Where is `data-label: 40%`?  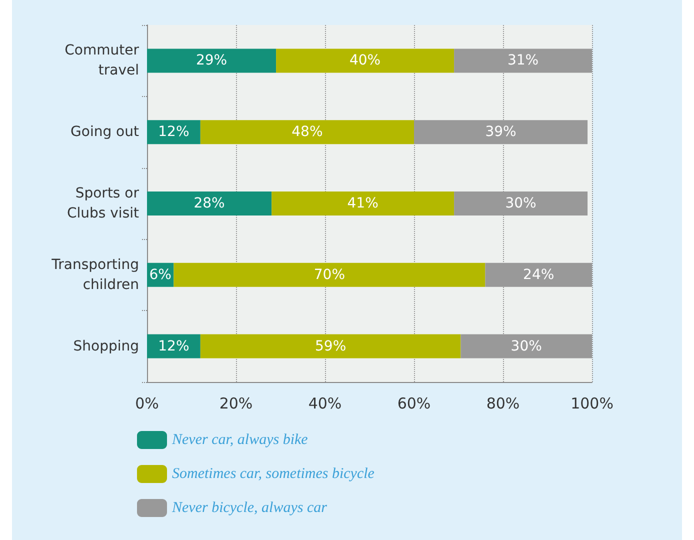
data-label: 40% is located at coordinates (365, 60).